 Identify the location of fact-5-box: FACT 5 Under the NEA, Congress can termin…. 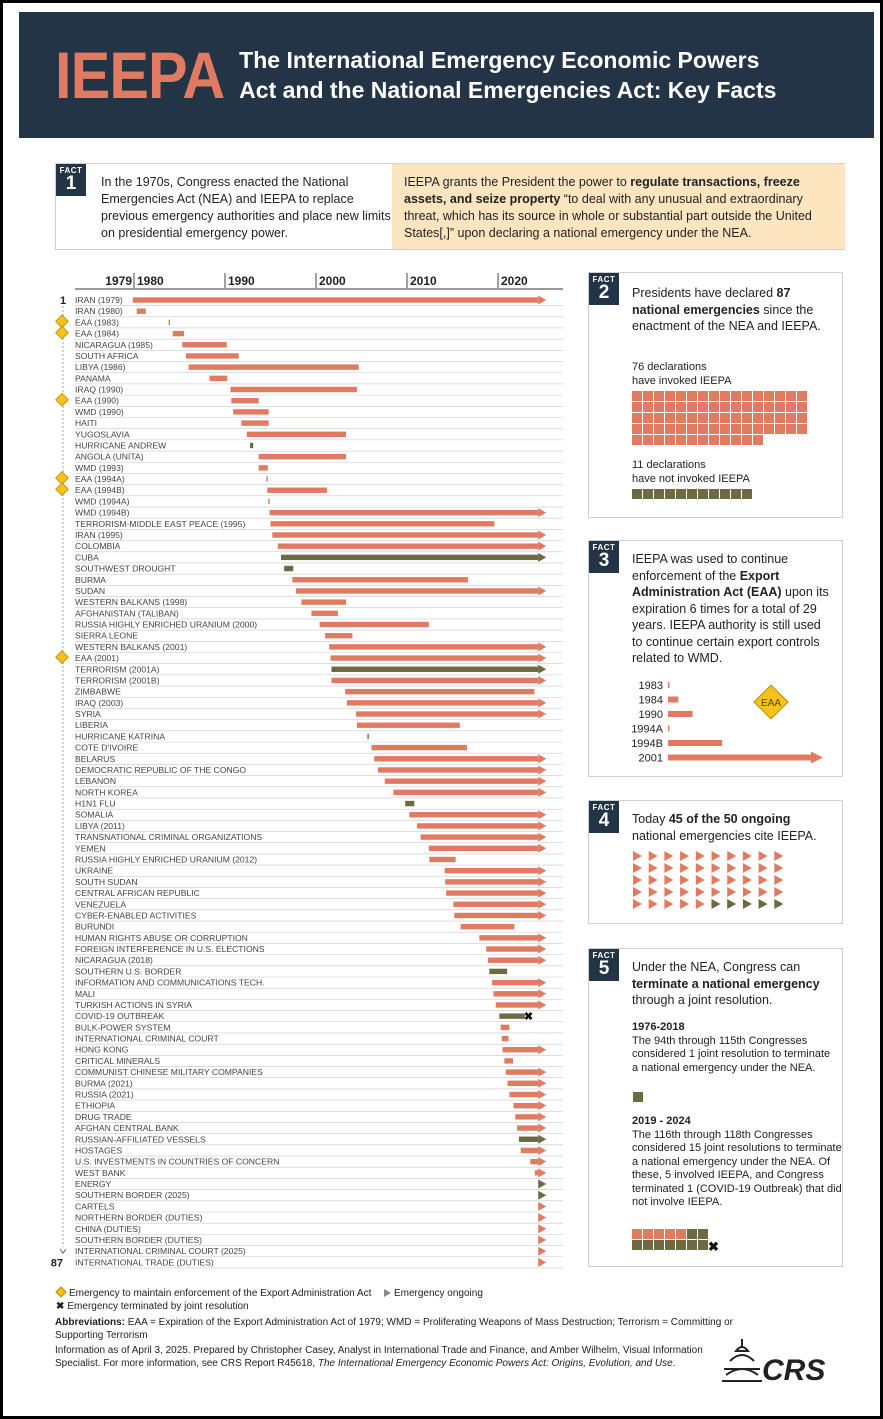
(715, 1107).